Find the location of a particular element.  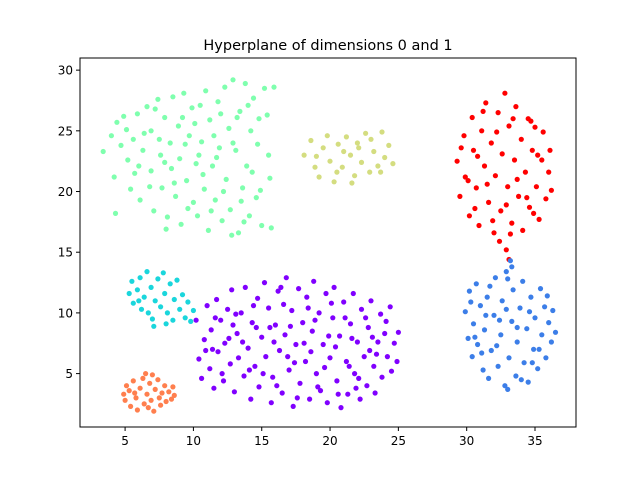

y-tick-label: 10 is located at coordinates (65, 313).